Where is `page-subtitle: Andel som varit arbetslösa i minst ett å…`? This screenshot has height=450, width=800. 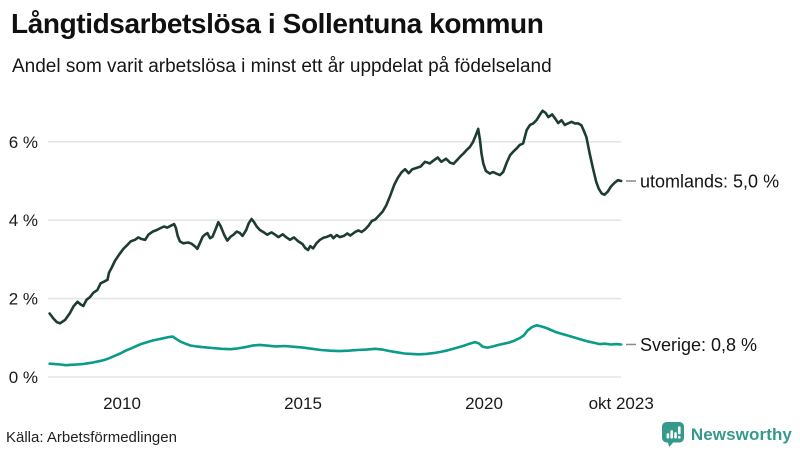 page-subtitle: Andel som varit arbetslösa i minst ett å… is located at coordinates (282, 66).